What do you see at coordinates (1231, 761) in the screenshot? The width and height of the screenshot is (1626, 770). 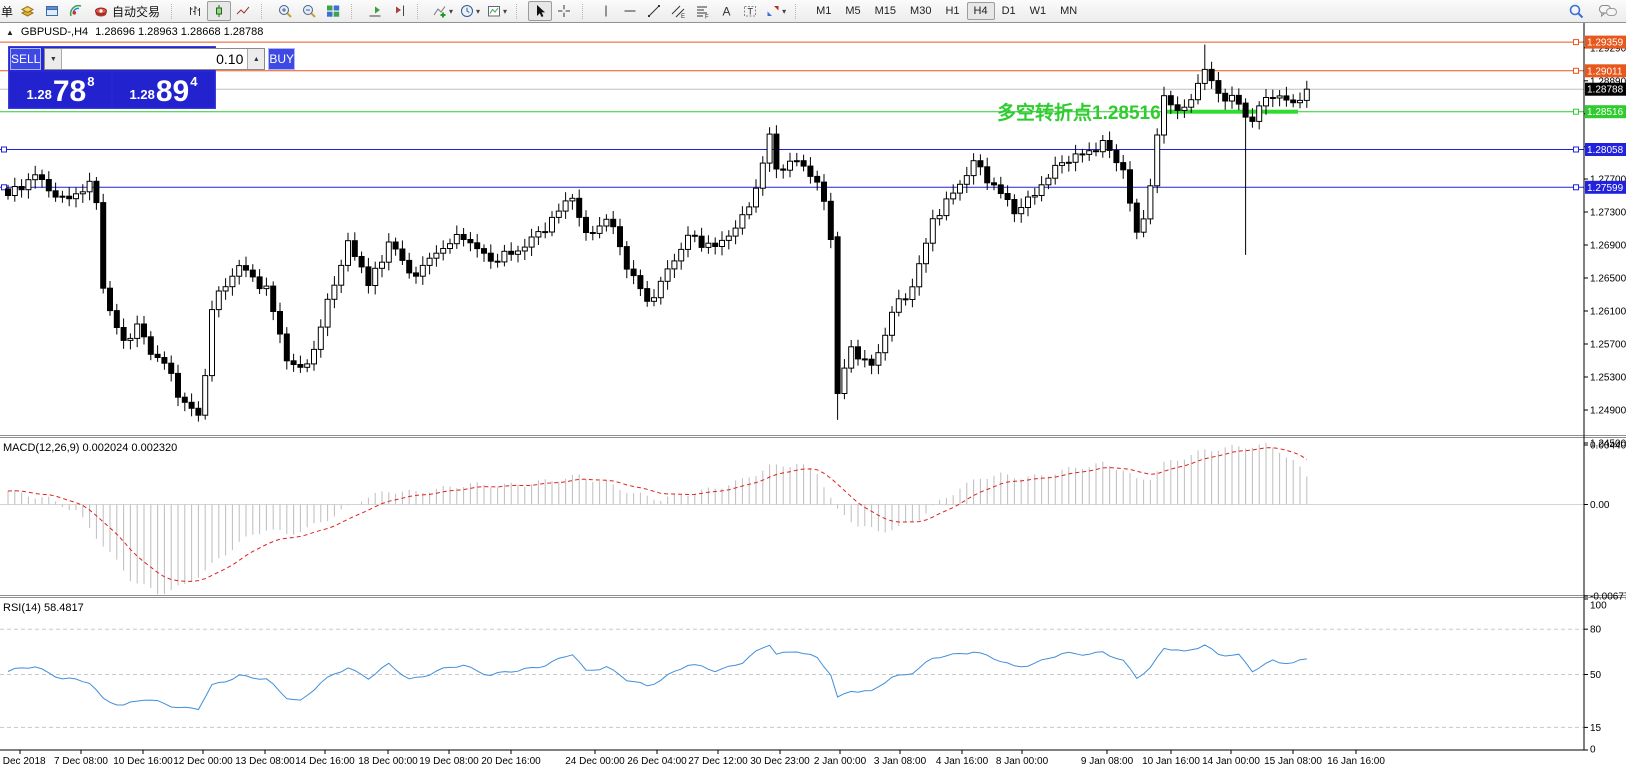 I see `svg-text: 14 Jan 00:00` at bounding box center [1231, 761].